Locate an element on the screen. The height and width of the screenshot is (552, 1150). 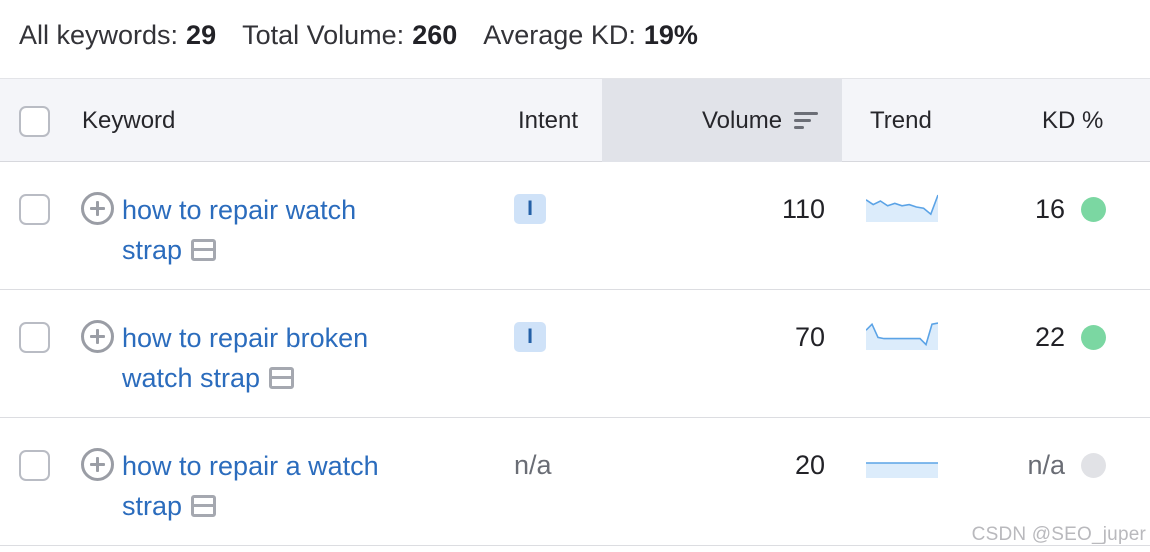
column-header-kd: KD % is located at coordinates (1073, 120).